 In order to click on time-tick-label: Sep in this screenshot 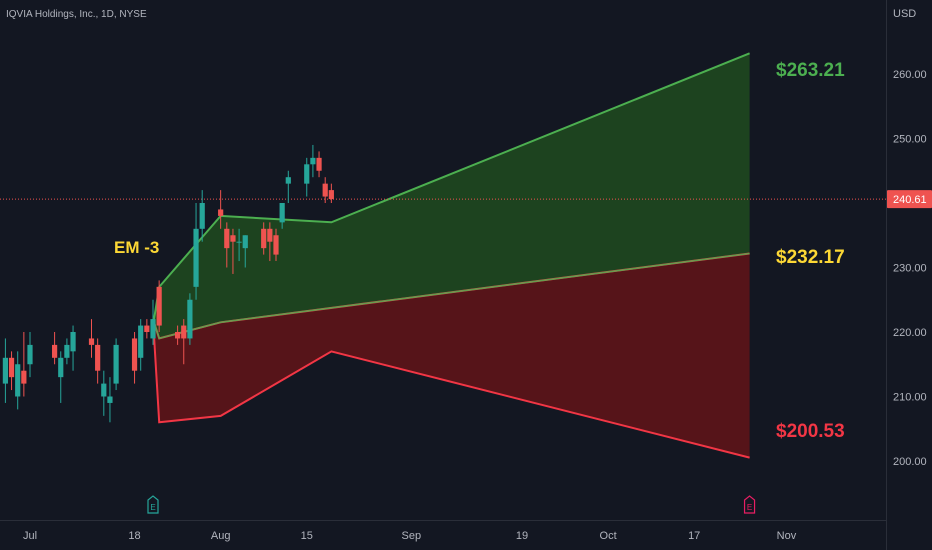, I will do `click(412, 536)`.